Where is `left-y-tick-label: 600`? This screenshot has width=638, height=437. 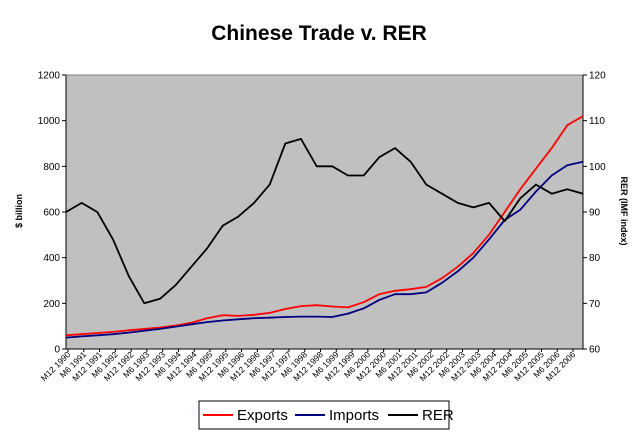
left-y-tick-label: 600 is located at coordinates (51, 213).